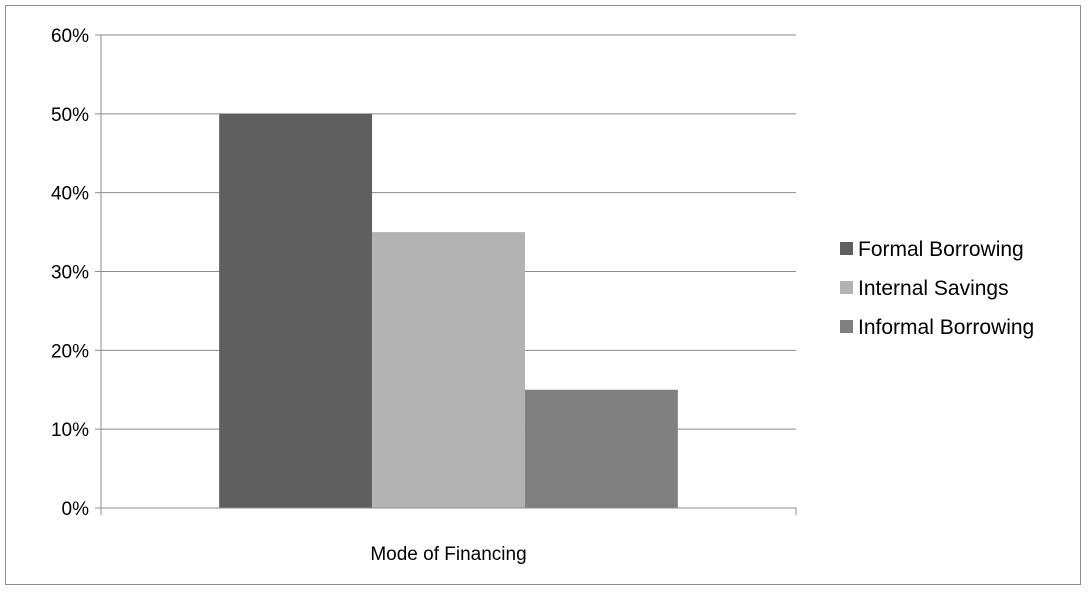 Image resolution: width=1090 pixels, height=592 pixels. Describe the element at coordinates (296, 310) in the screenshot. I see `bar-formal-borrowing` at that location.